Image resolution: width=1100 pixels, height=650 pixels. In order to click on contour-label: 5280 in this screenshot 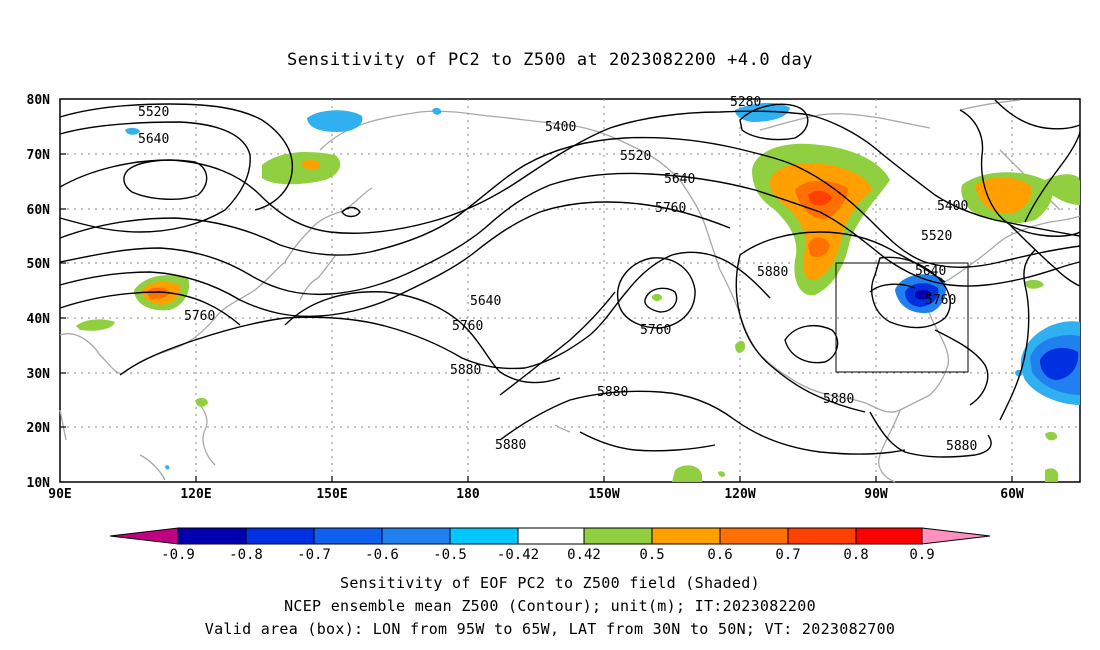, I will do `click(745, 102)`.